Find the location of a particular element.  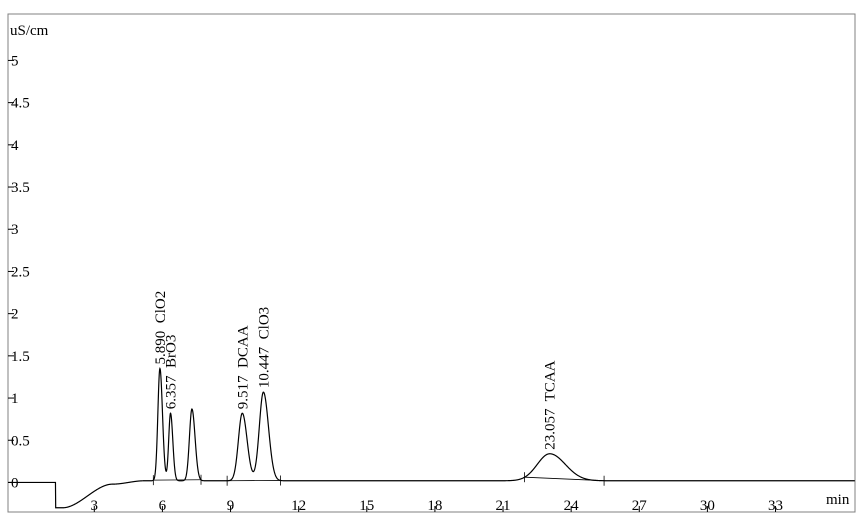

x-tick-label: 21 is located at coordinates (503, 506).